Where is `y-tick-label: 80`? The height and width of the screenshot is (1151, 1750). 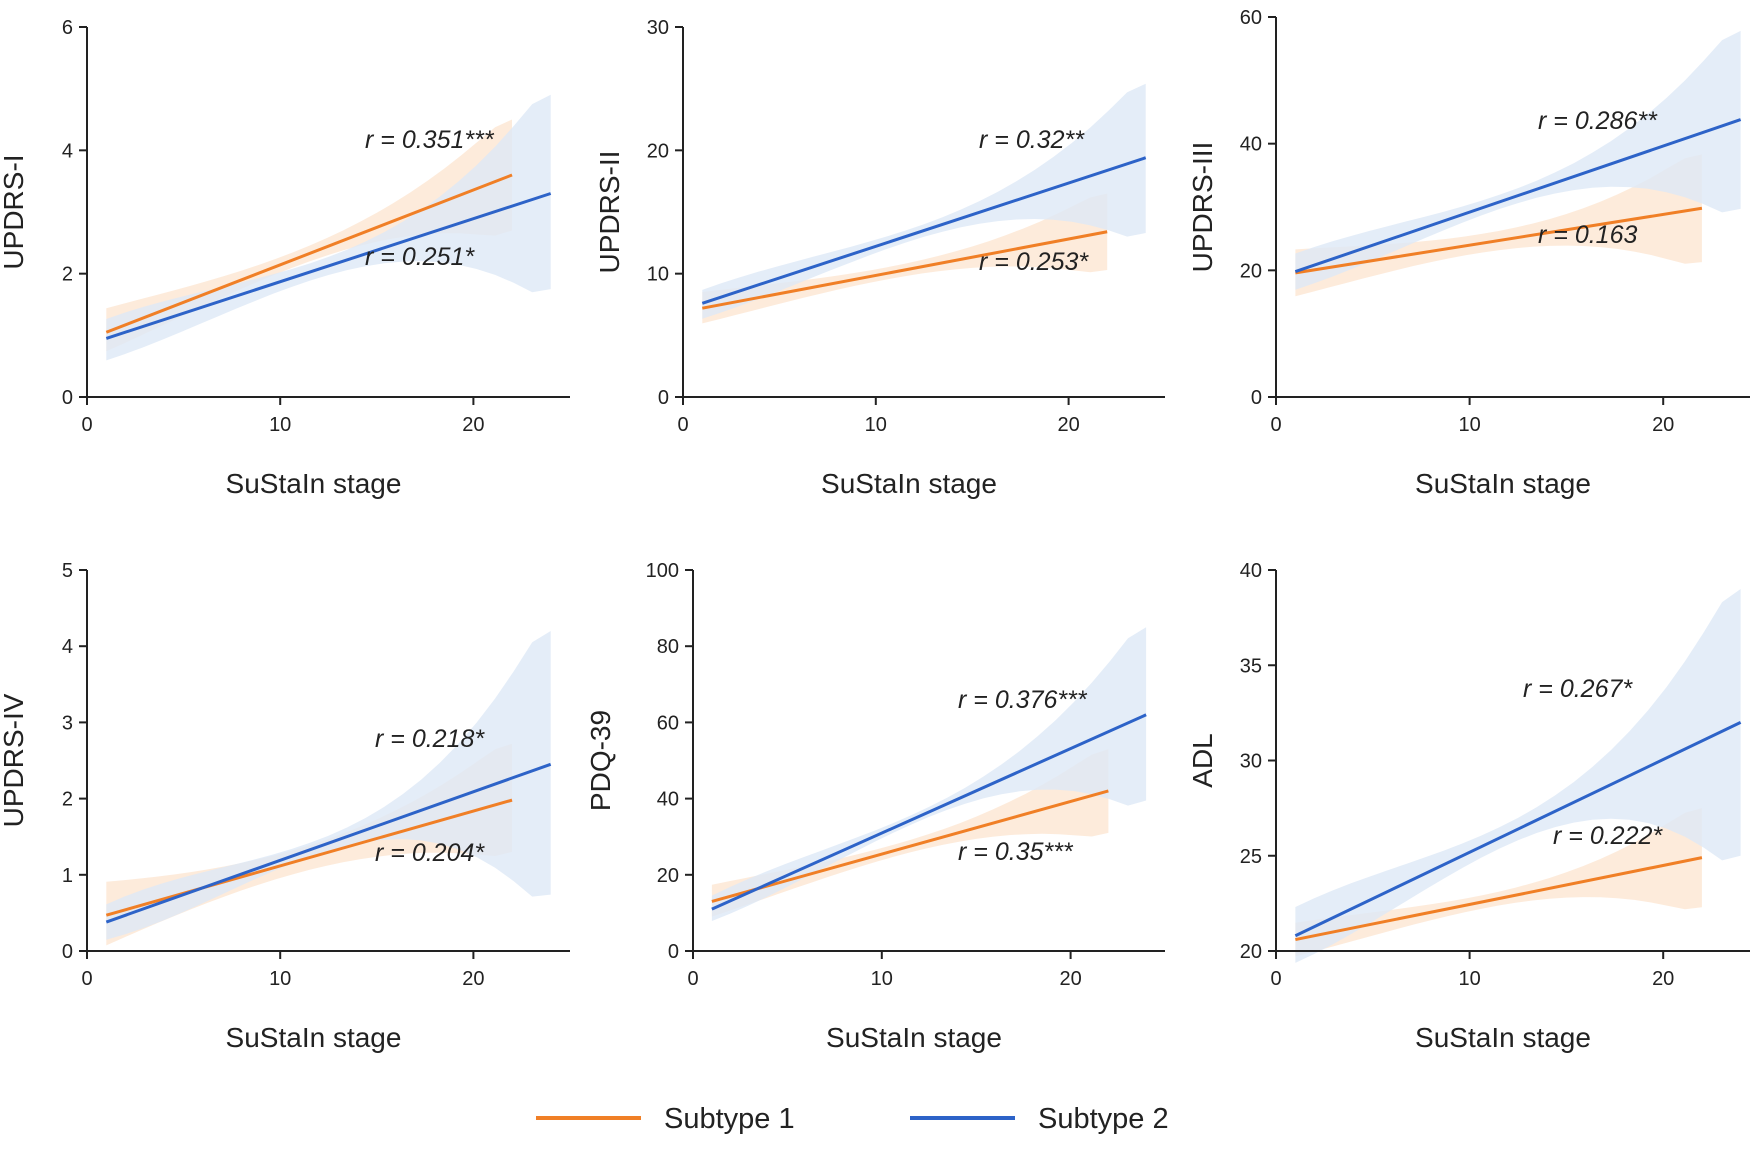 y-tick-label: 80 is located at coordinates (668, 647).